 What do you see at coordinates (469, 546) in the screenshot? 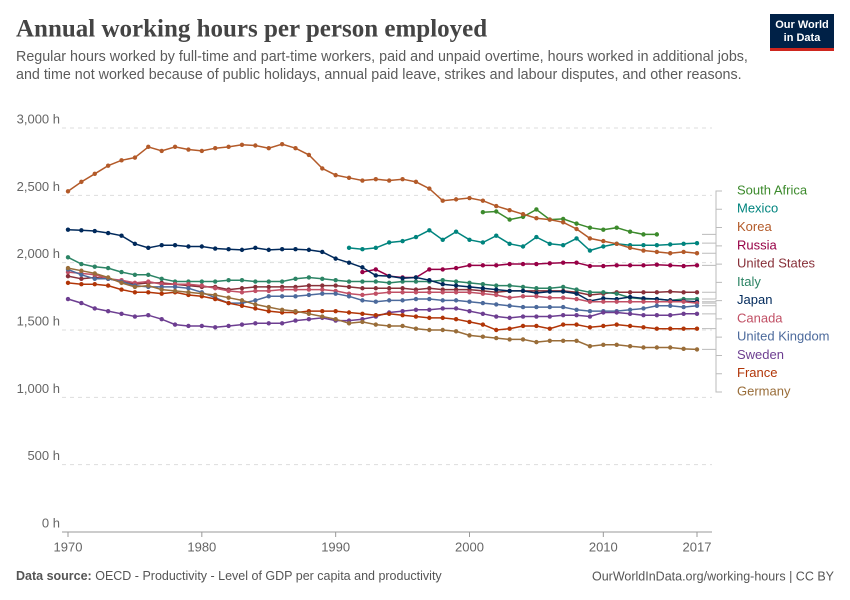
I see `x-tick-label: 2000` at bounding box center [469, 546].